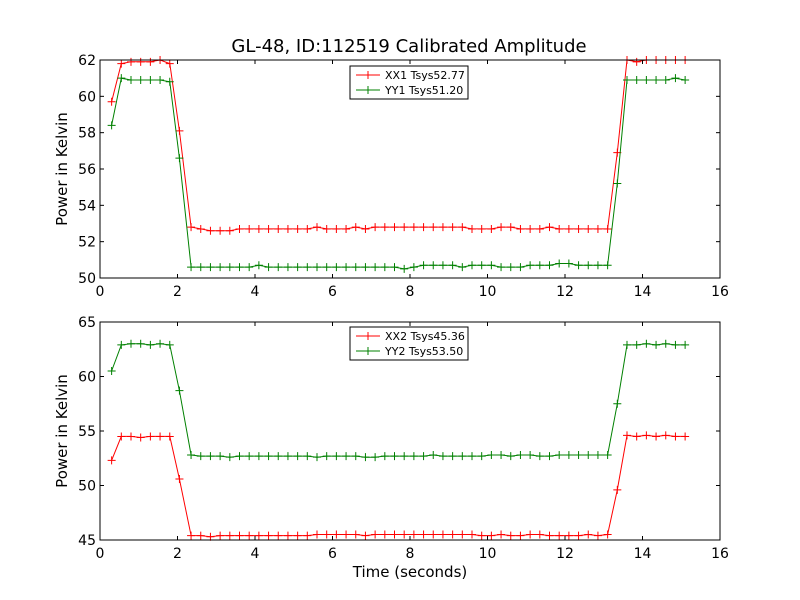 This screenshot has height=600, width=800. I want to click on bottom-x-tick-label: 0, so click(100, 554).